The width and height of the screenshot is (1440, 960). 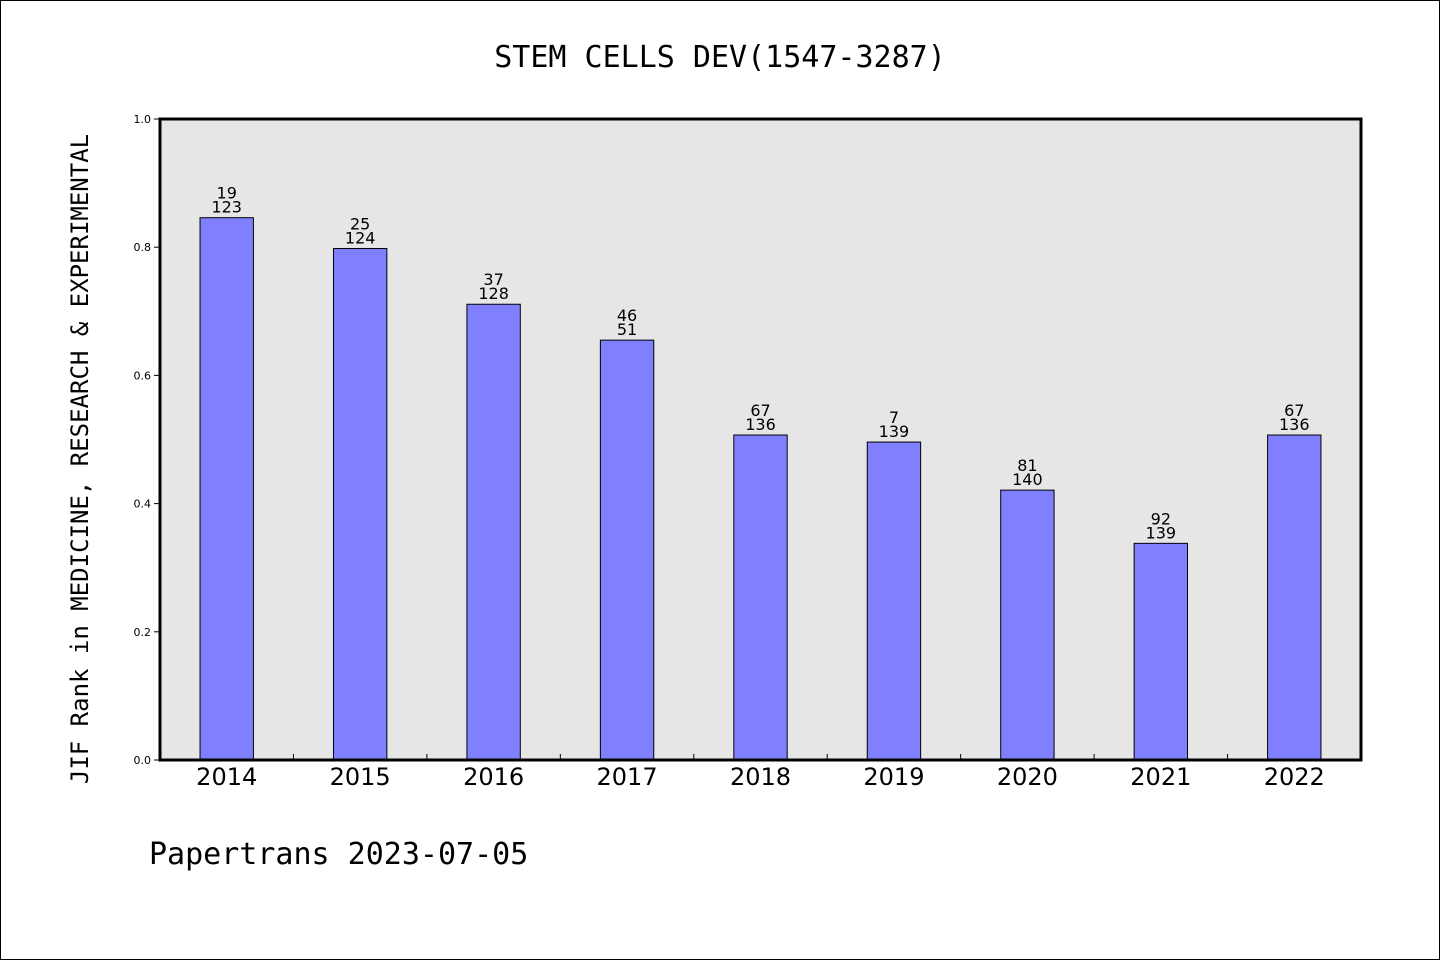 I want to click on bar-rank-label: 25, so click(x=360, y=223).